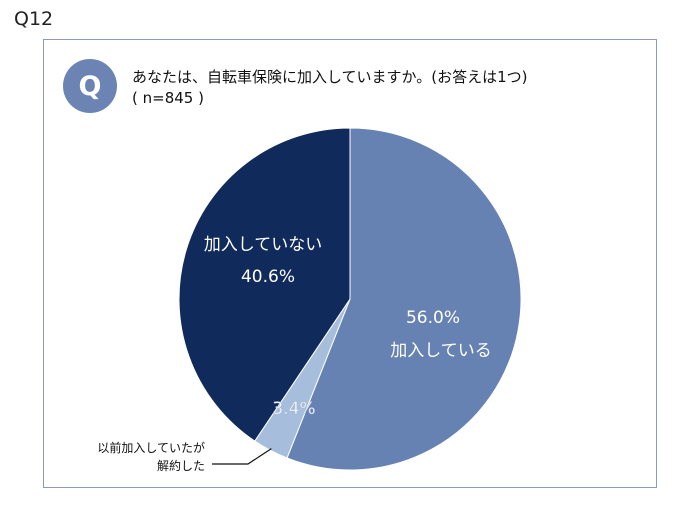 The image size is (700, 525). What do you see at coordinates (293, 409) in the screenshot?
I see `value-label-previous: 3.4%` at bounding box center [293, 409].